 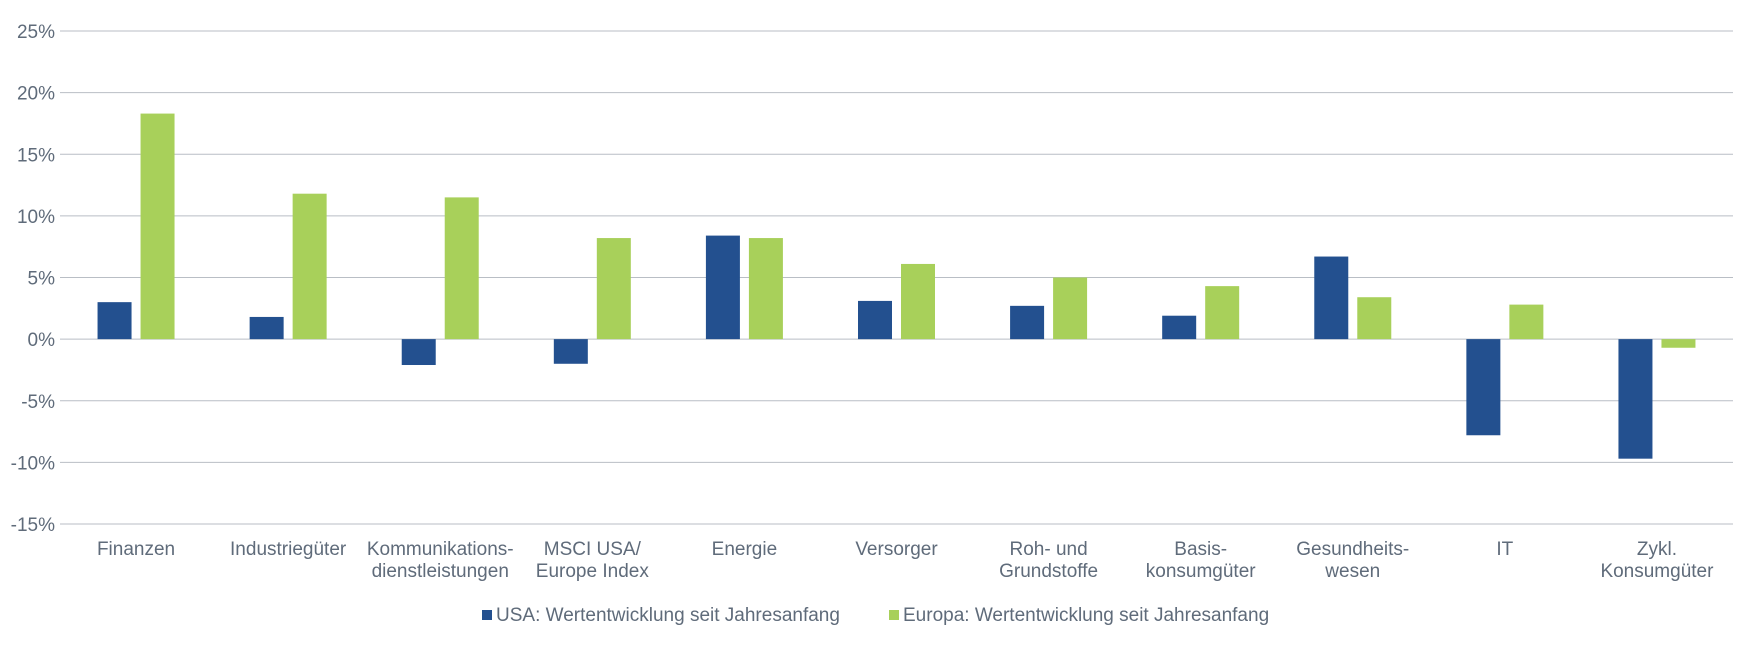 What do you see at coordinates (36, 155) in the screenshot?
I see `y-tick-label: 15%` at bounding box center [36, 155].